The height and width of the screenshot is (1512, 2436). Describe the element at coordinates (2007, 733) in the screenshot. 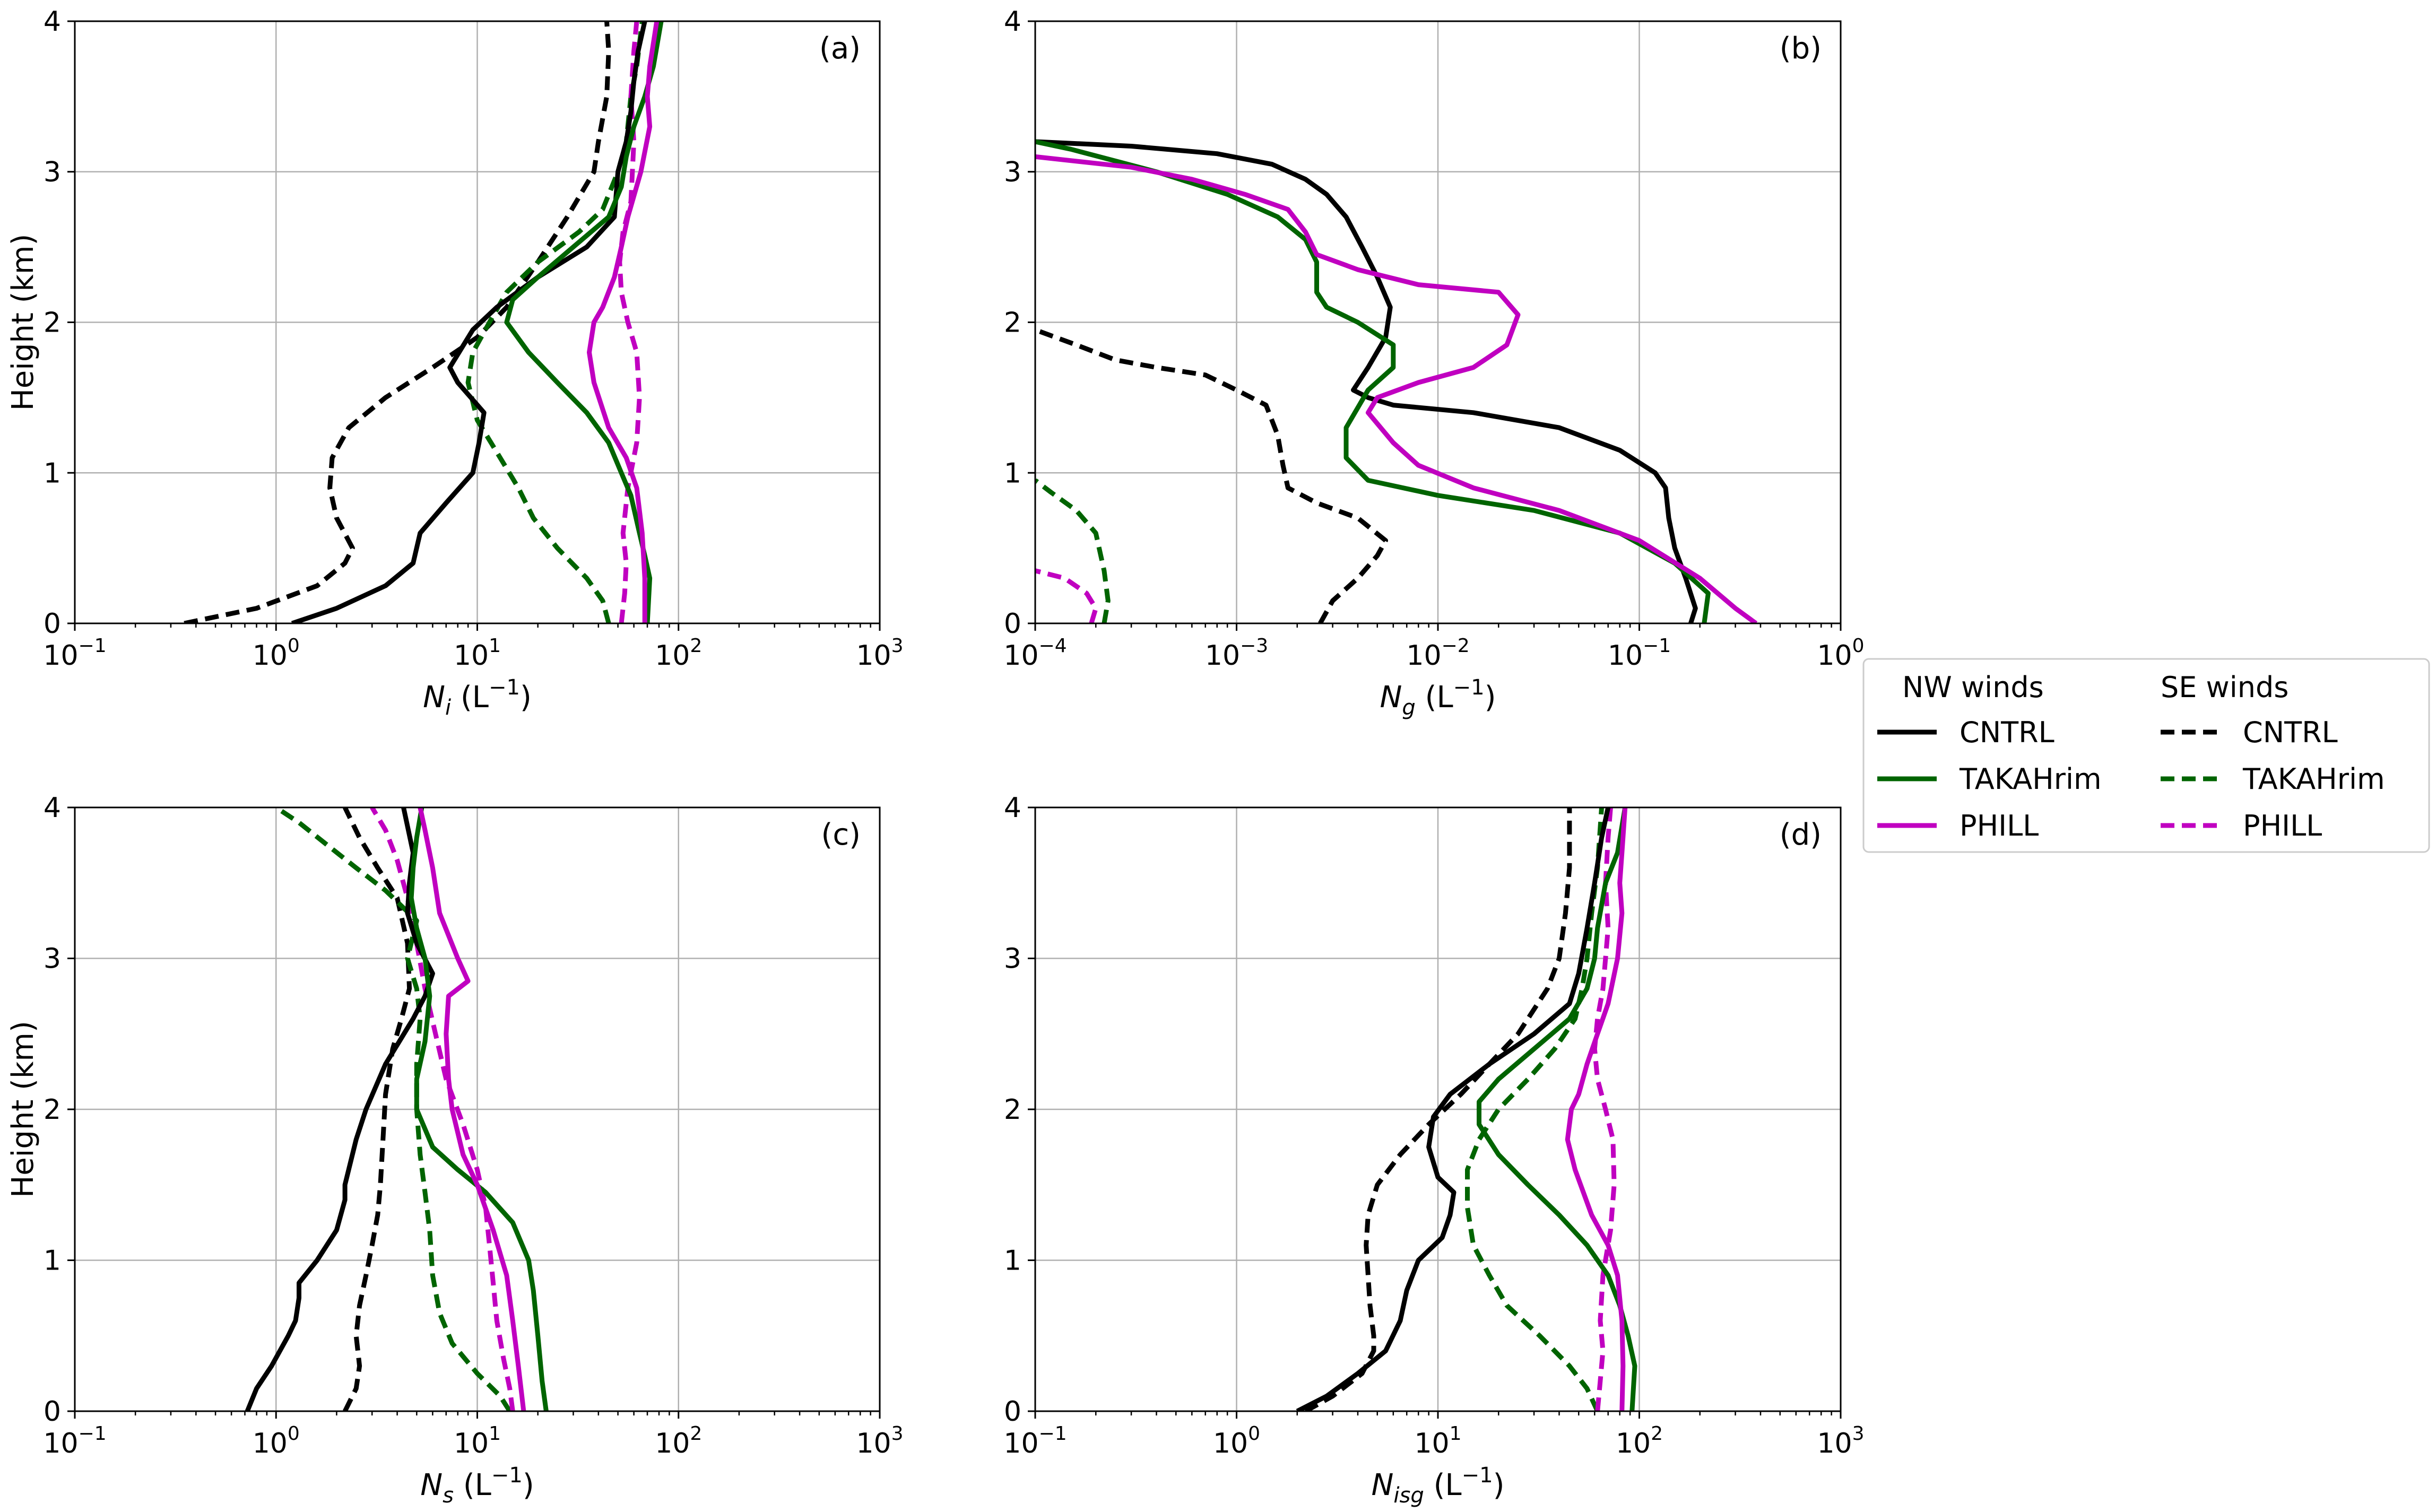

I see `legend-label: CNTRL` at that location.